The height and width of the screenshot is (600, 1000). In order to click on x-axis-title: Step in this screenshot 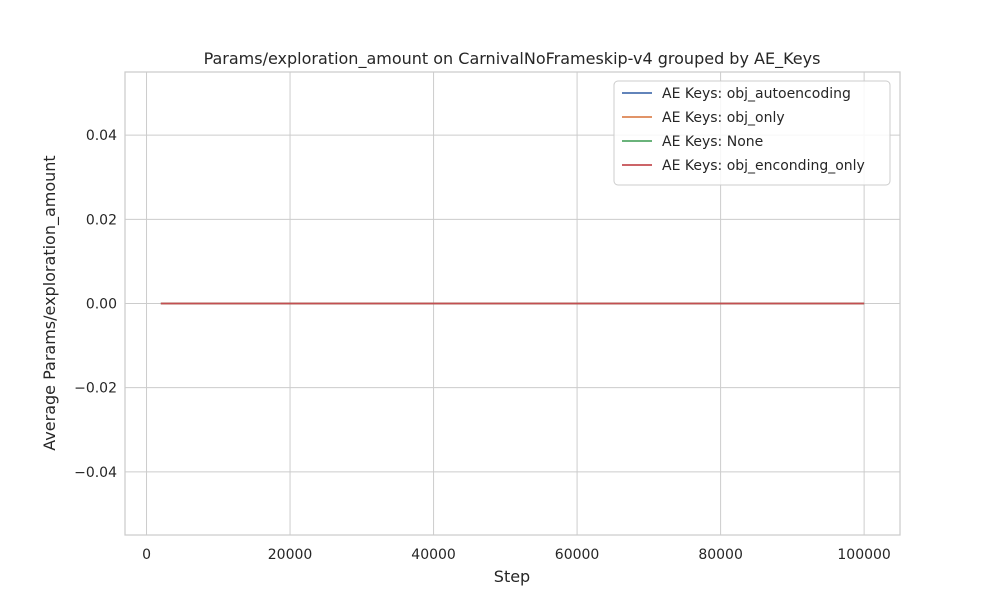, I will do `click(512, 576)`.